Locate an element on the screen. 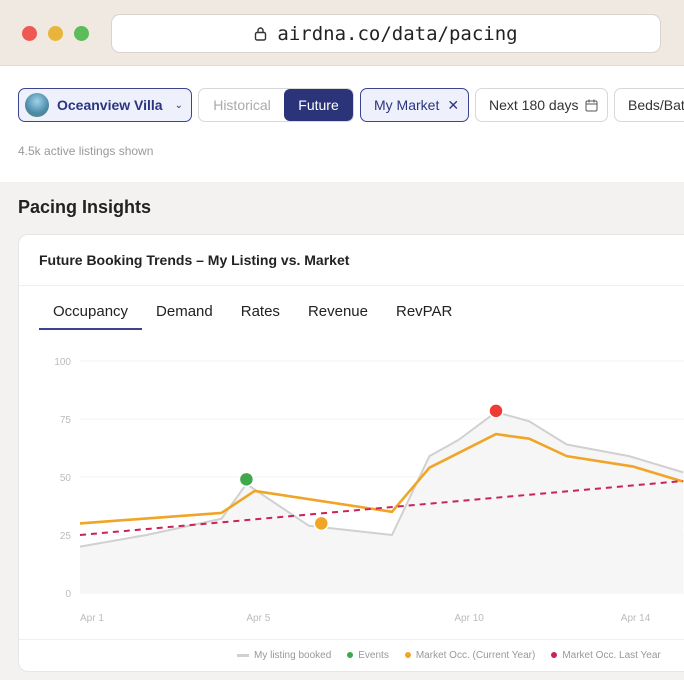 This screenshot has height=680, width=684. y-tick-label: 50 is located at coordinates (66, 478).